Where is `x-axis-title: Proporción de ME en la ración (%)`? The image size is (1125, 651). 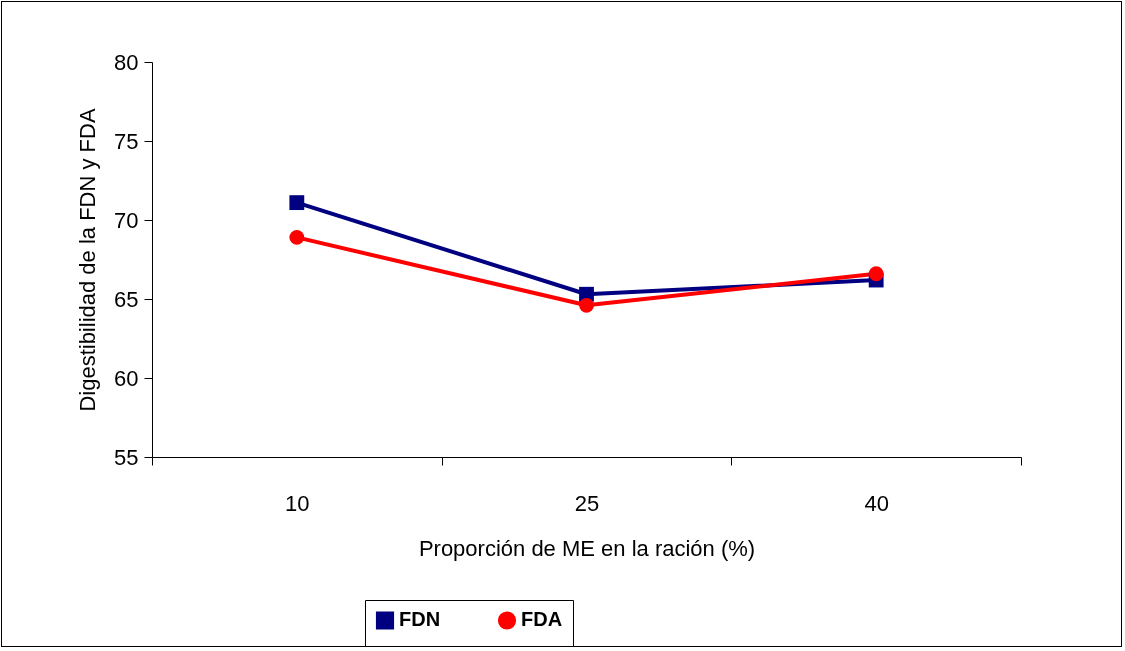 x-axis-title: Proporción de ME en la ración (%) is located at coordinates (587, 548).